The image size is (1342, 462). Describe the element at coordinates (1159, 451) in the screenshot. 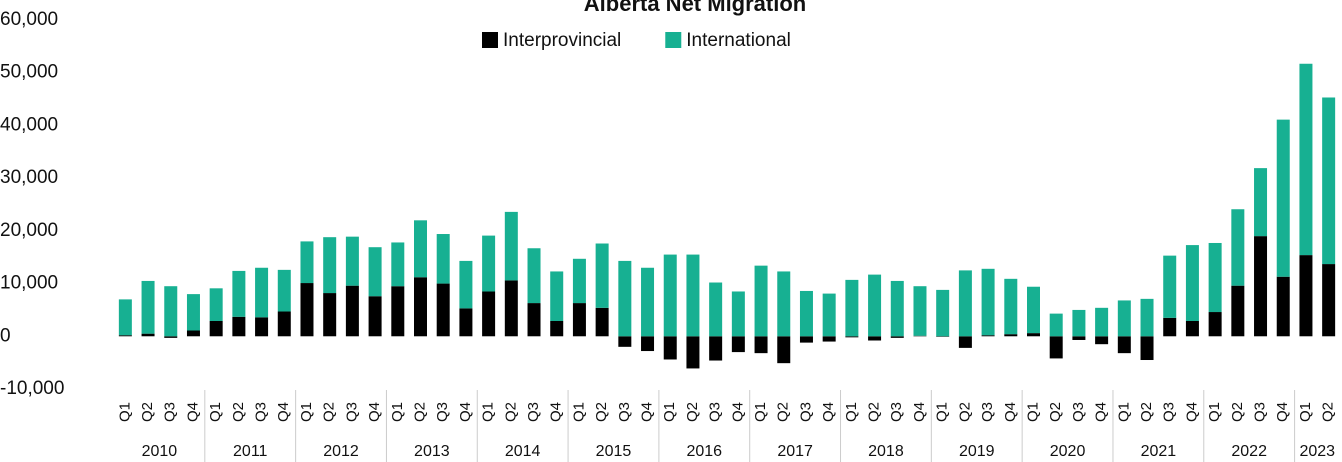

I see `year-label: 2021` at that location.